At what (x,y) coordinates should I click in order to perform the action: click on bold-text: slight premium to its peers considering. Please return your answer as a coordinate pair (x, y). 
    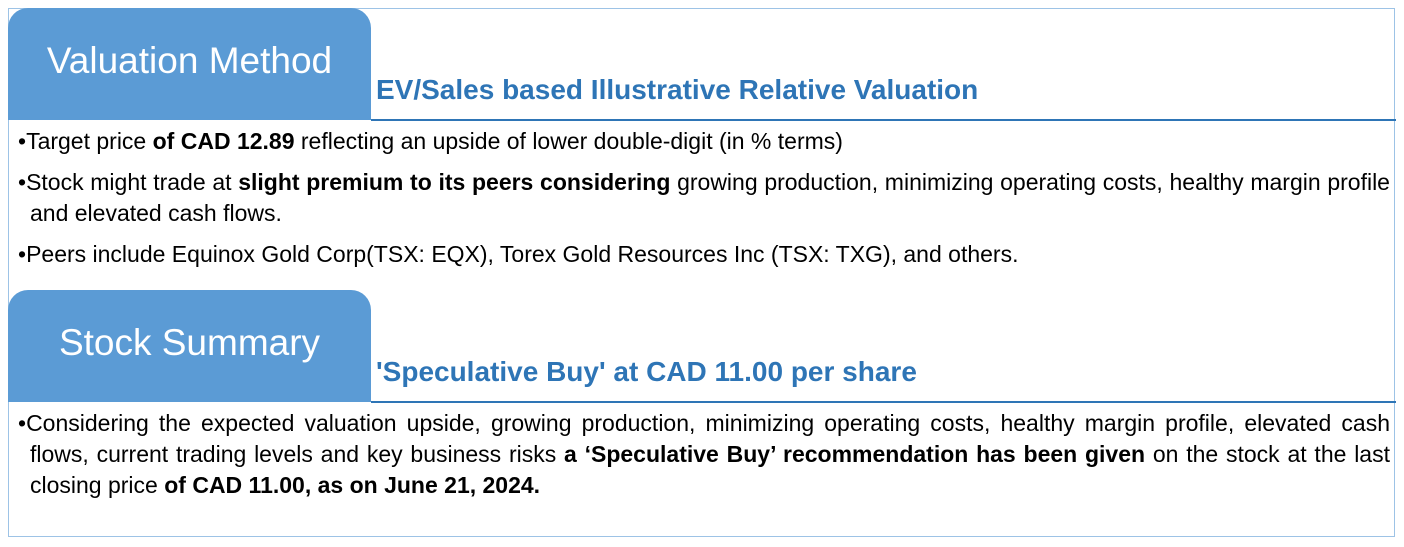
    Looking at the image, I should click on (454, 182).